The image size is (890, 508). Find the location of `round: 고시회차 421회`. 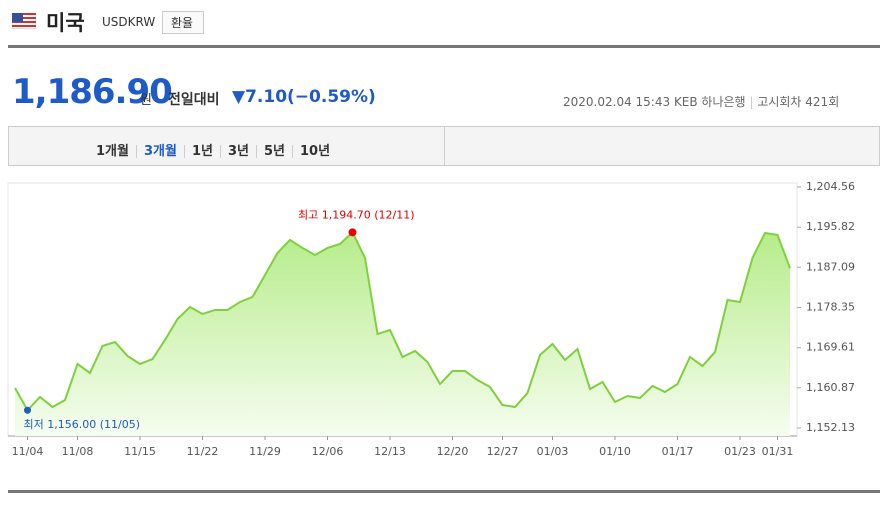

round: 고시회차 421회 is located at coordinates (798, 102).